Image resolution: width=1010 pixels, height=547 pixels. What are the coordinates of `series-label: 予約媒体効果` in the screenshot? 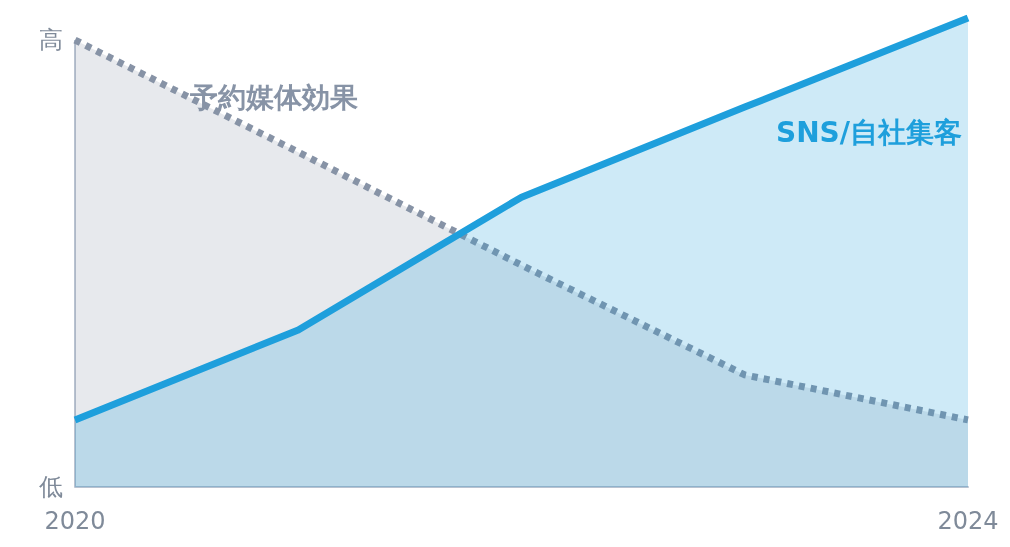 It's located at (273, 97).